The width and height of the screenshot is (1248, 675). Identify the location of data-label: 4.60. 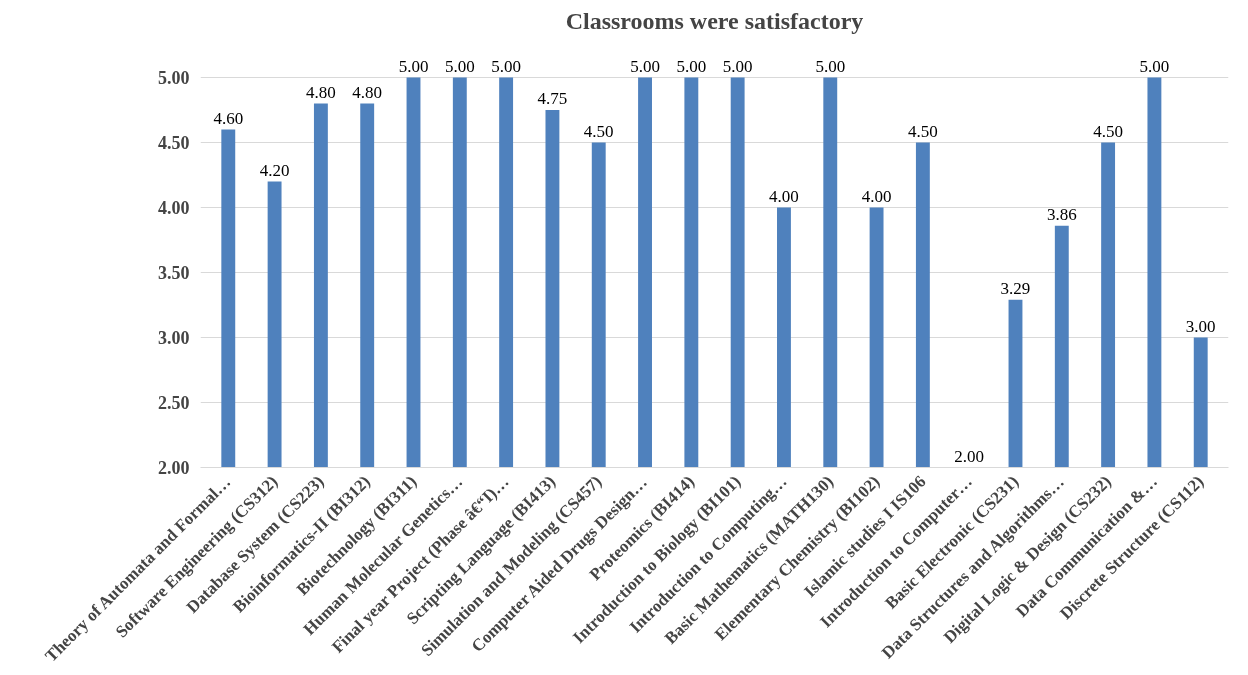
(228, 118).